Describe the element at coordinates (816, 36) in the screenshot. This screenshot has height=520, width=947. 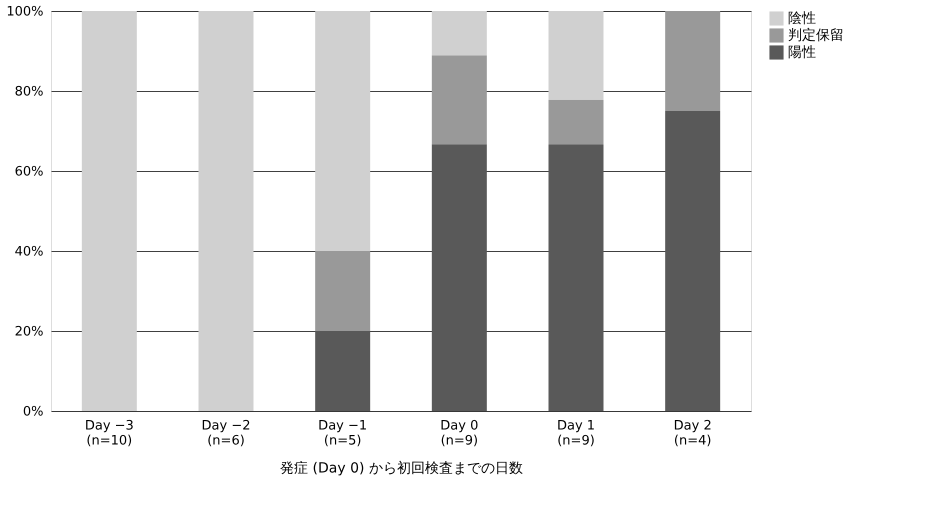
I see `legend-label: 判定保留` at that location.